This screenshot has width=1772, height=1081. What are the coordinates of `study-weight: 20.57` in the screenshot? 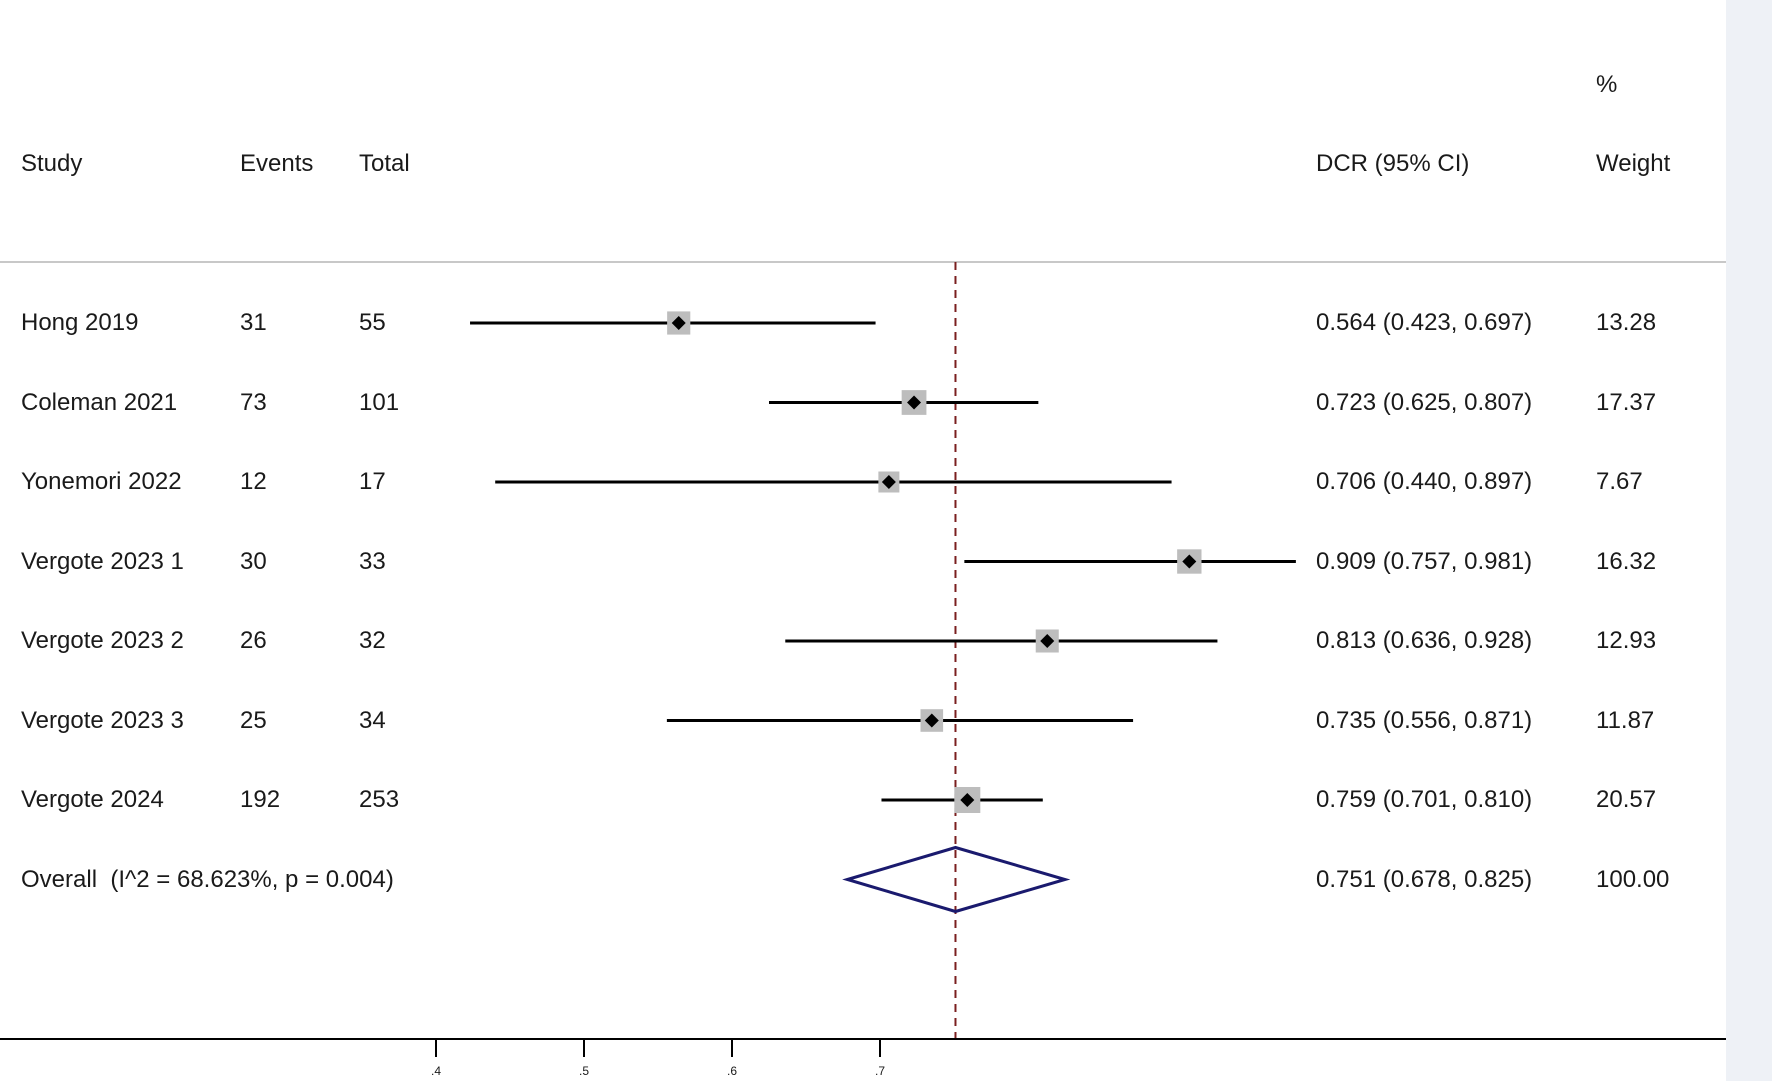 It's located at (1626, 799).